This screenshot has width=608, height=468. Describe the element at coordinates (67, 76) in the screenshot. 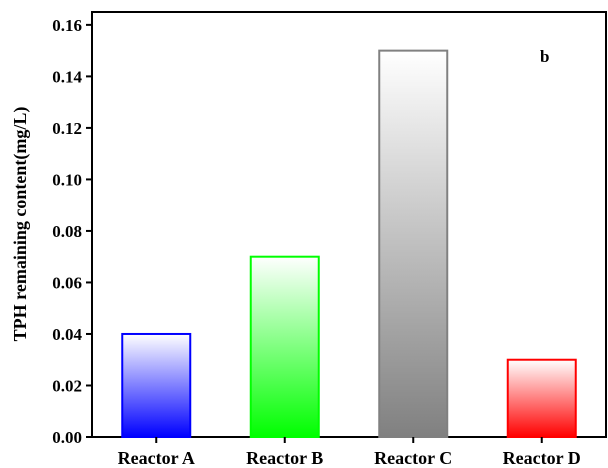

I see `y-tick-label: 0.14` at that location.